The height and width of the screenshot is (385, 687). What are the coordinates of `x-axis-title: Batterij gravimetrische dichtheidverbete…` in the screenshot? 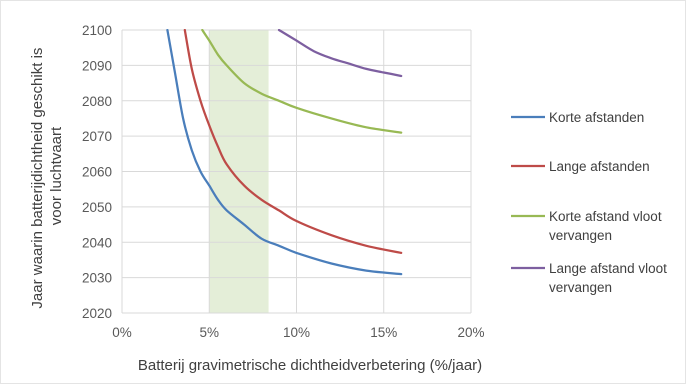 It's located at (310, 365).